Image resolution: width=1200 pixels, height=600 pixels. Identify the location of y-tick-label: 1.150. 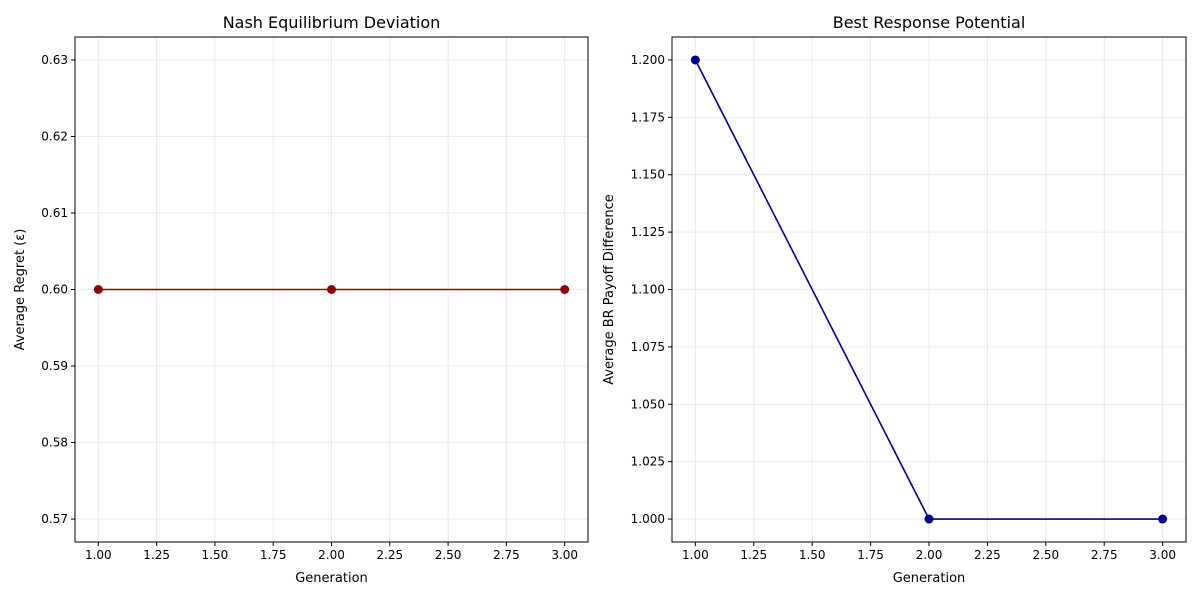
(648, 175).